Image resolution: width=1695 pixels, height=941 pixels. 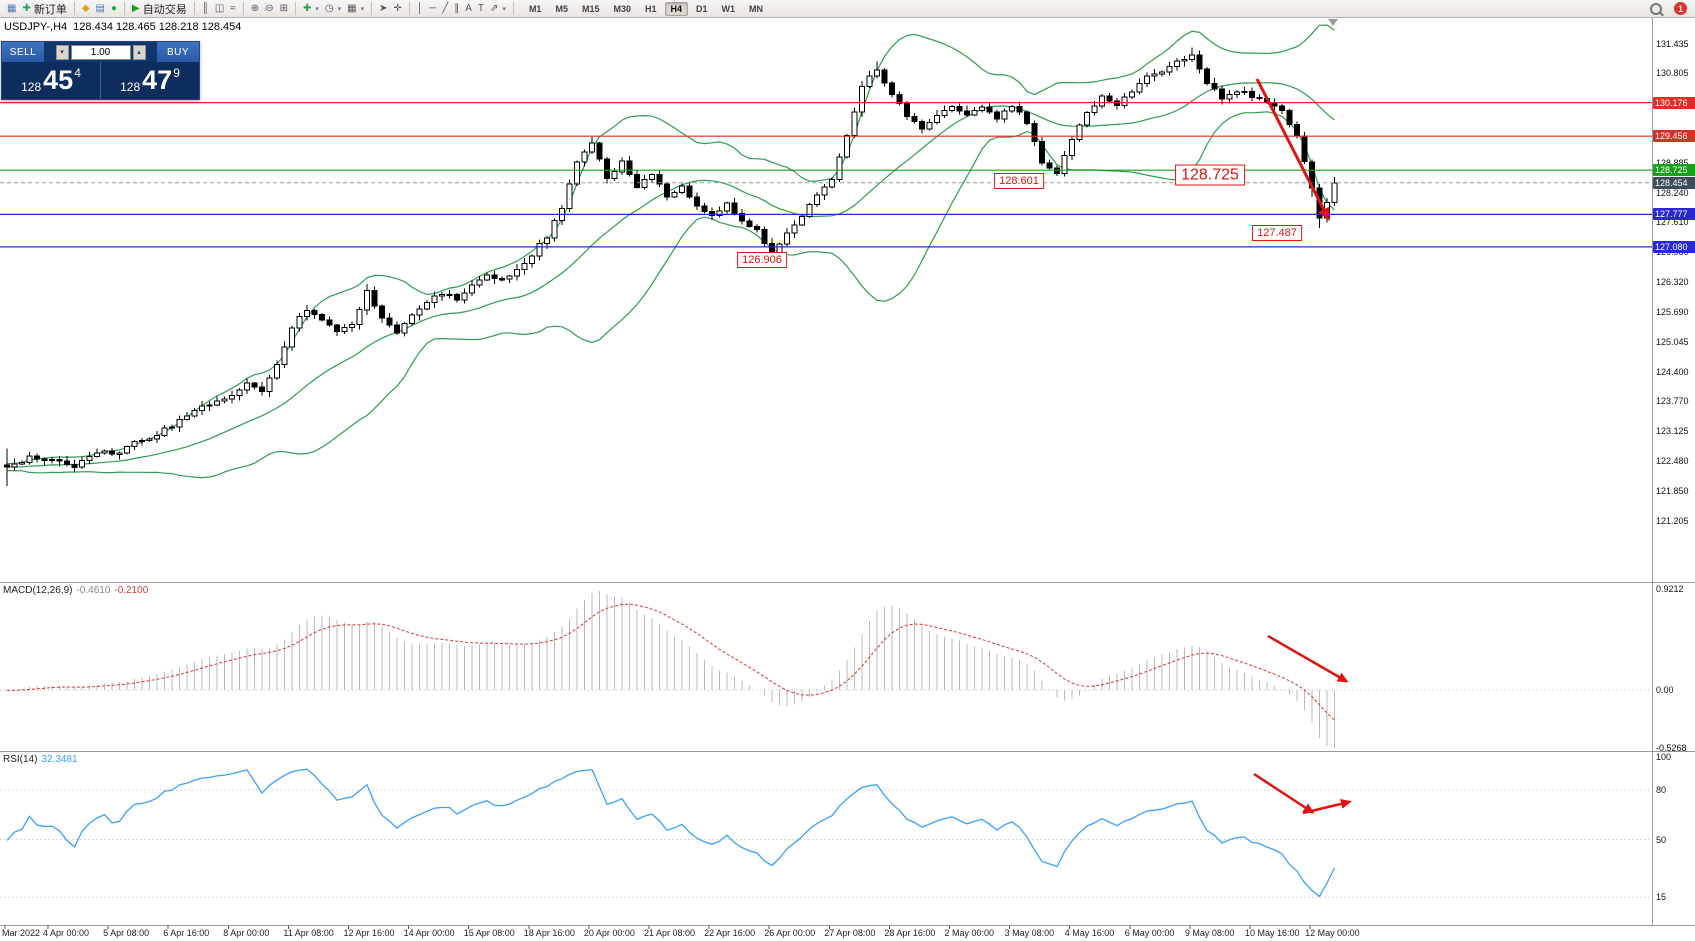 What do you see at coordinates (1019, 181) in the screenshot?
I see `price-callout: 128.601` at bounding box center [1019, 181].